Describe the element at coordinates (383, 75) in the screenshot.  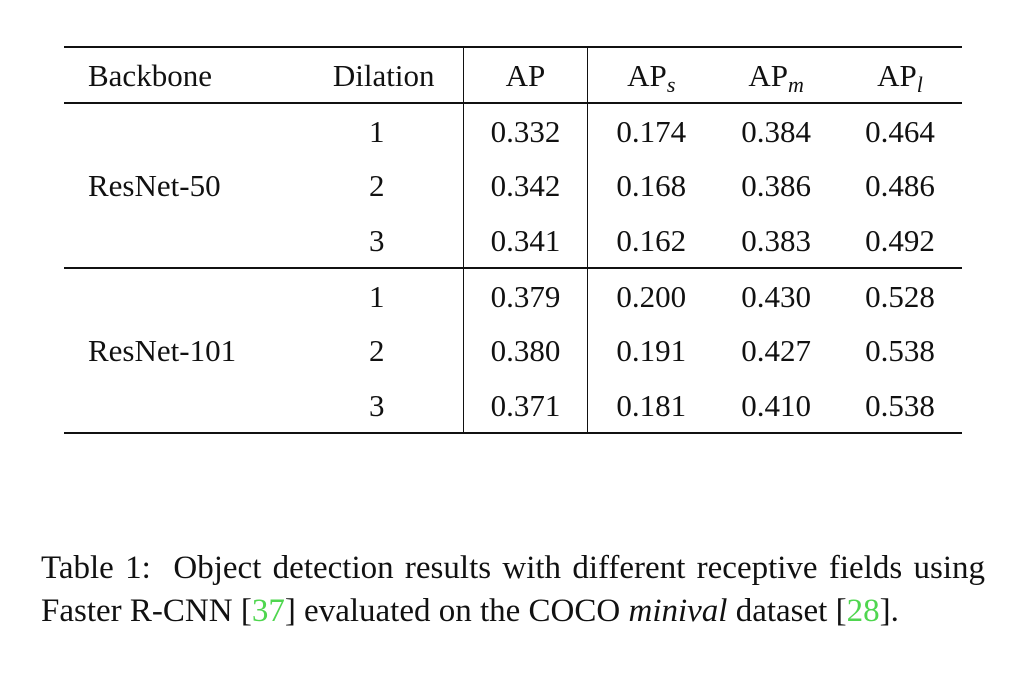
I see `header-dilation: Dilation` at that location.